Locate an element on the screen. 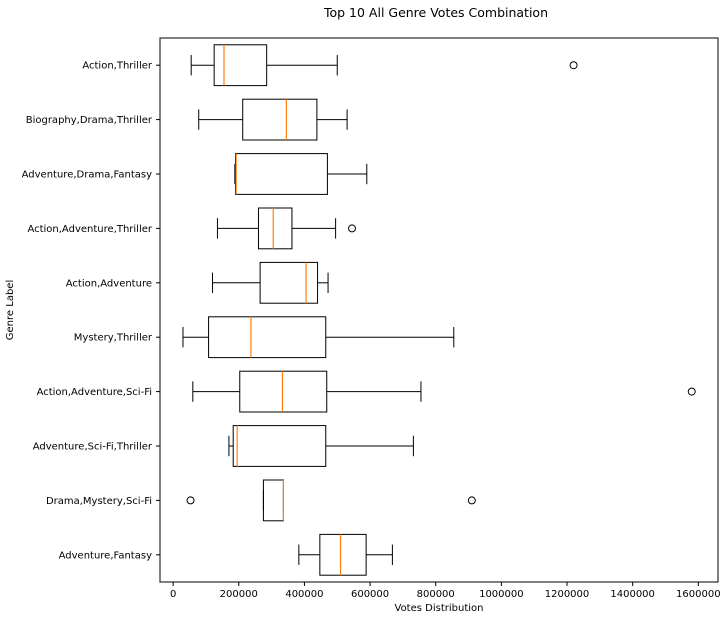  x-tick-label: 600000 is located at coordinates (370, 594).